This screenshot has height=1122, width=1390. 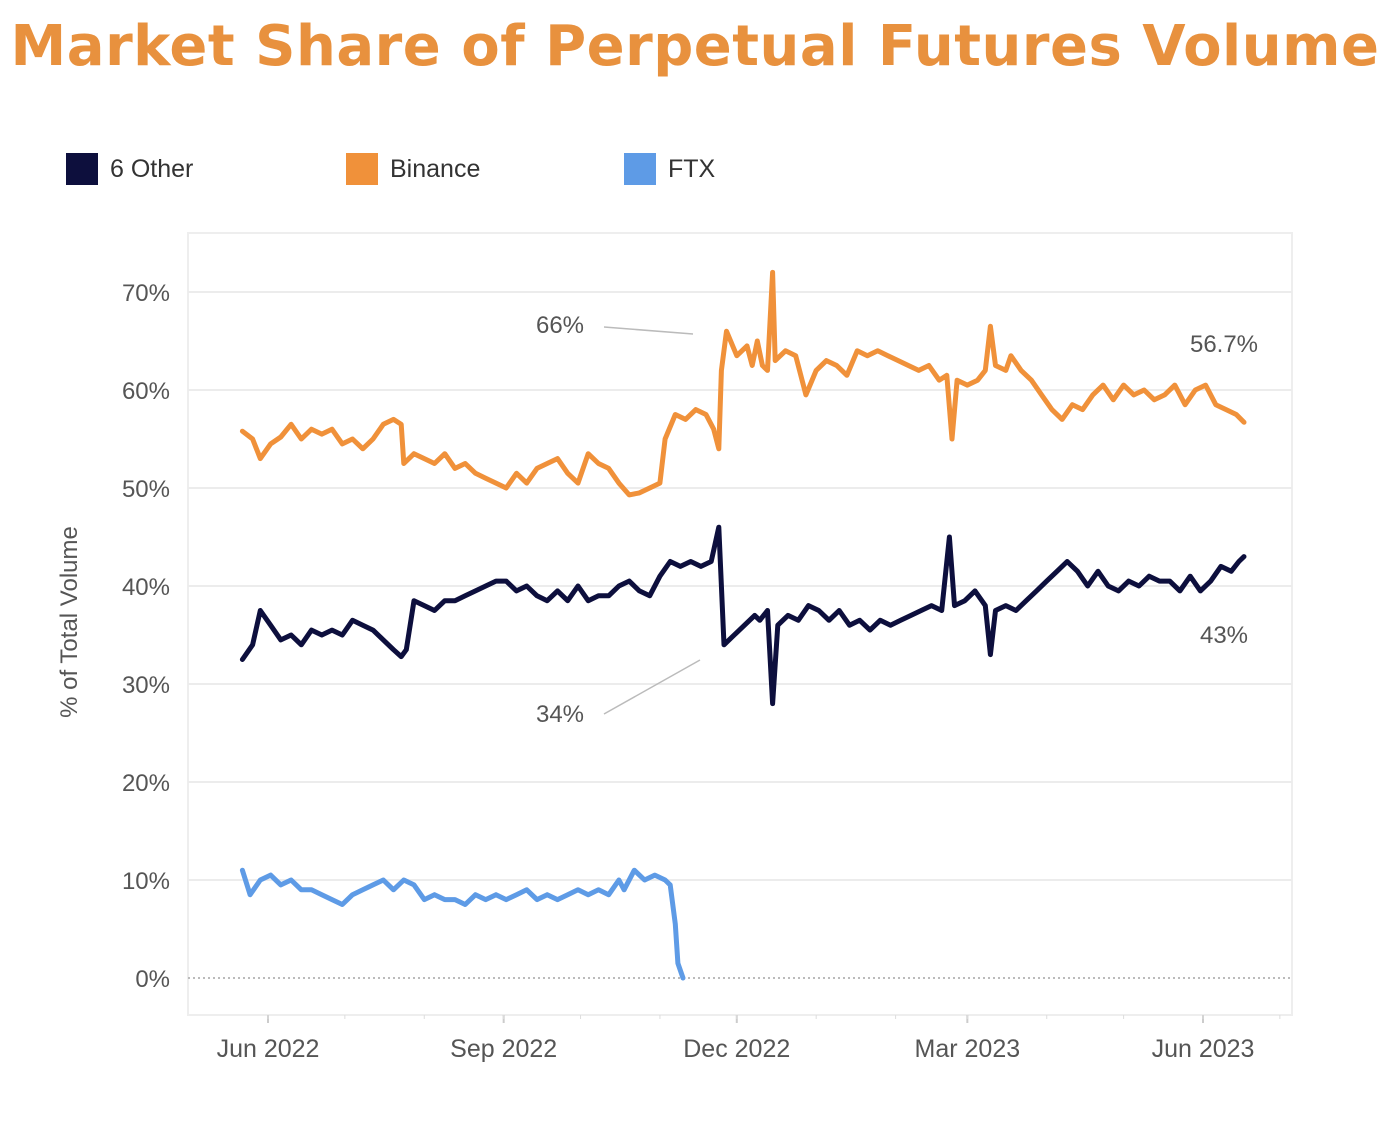 I want to click on series-line-6-other, so click(x=743, y=615).